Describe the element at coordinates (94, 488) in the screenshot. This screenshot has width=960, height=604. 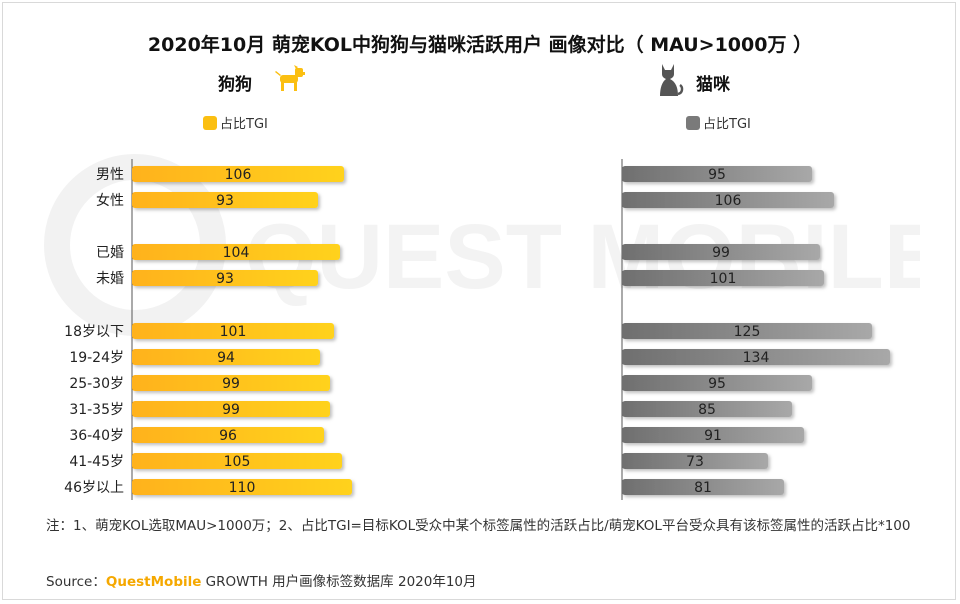
I see `category-label: 46岁以上` at that location.